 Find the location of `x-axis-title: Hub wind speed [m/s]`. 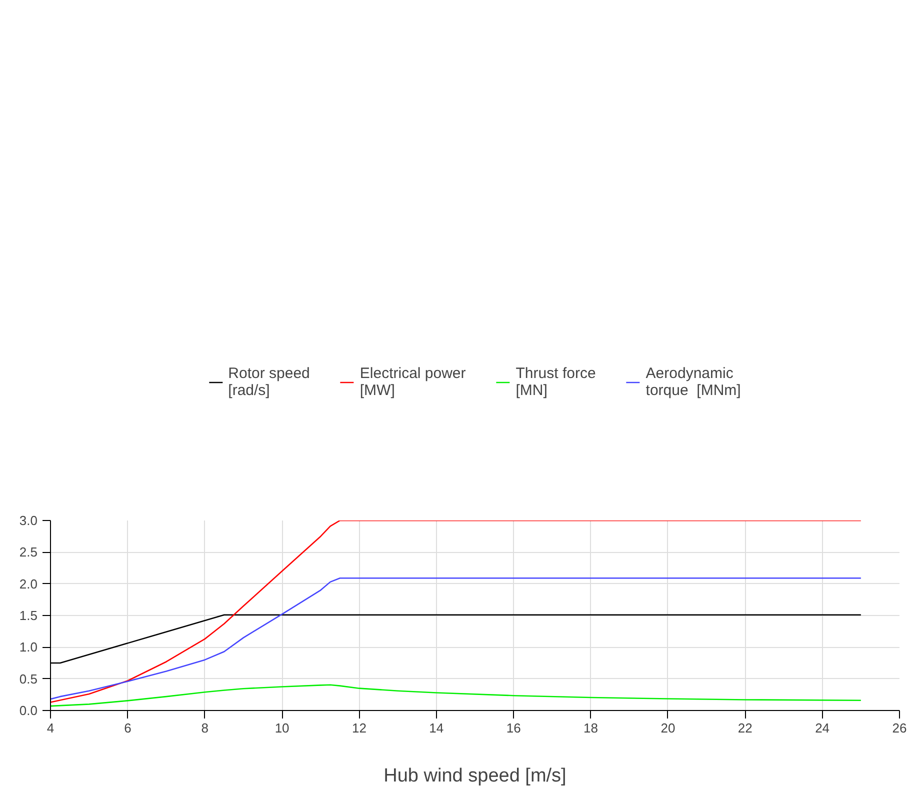

x-axis-title: Hub wind speed [m/s] is located at coordinates (475, 776).